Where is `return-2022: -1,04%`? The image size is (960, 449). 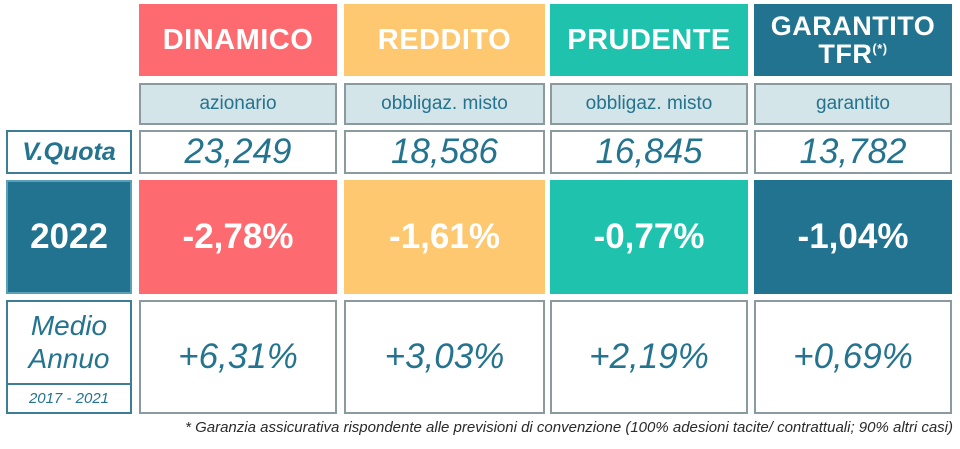
return-2022: -1,04% is located at coordinates (853, 236).